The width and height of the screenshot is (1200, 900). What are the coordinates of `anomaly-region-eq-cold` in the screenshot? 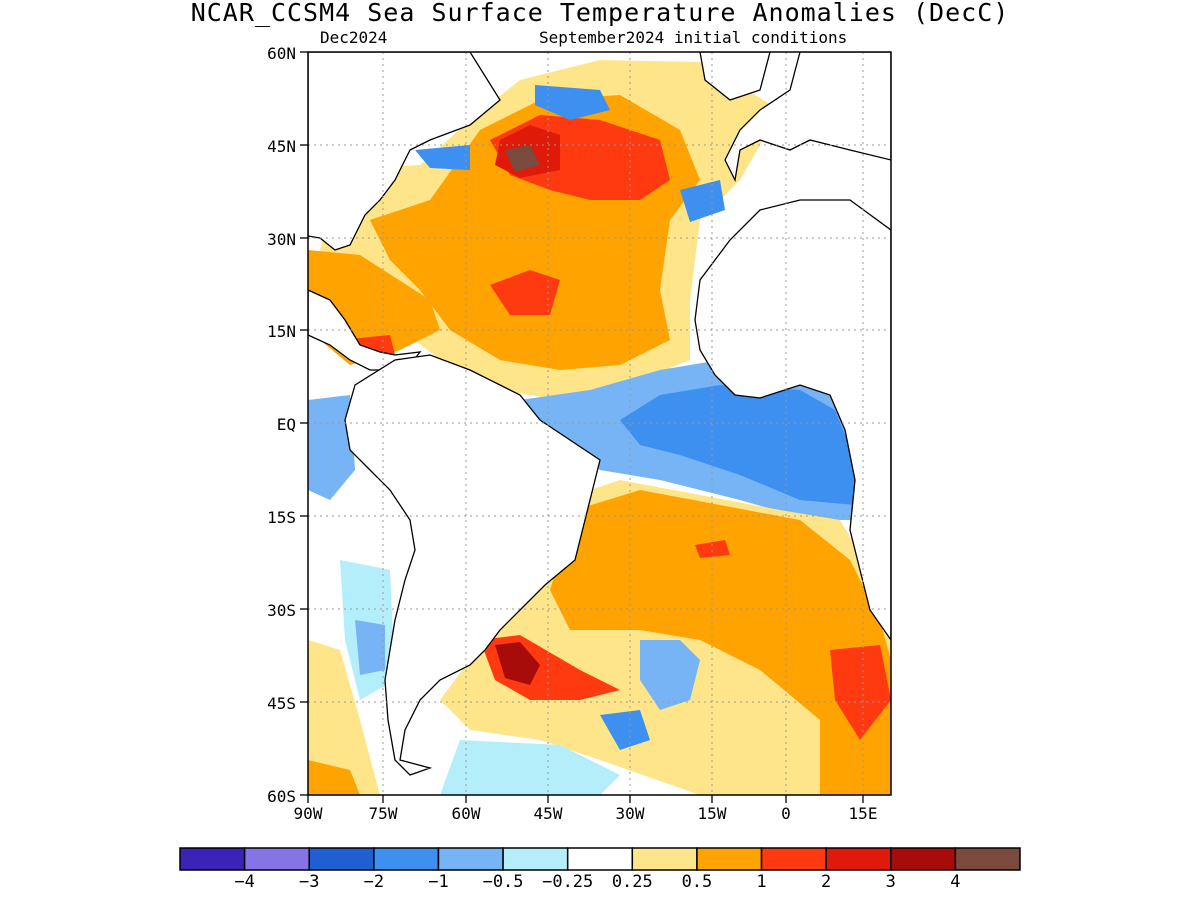 It's located at (737, 445).